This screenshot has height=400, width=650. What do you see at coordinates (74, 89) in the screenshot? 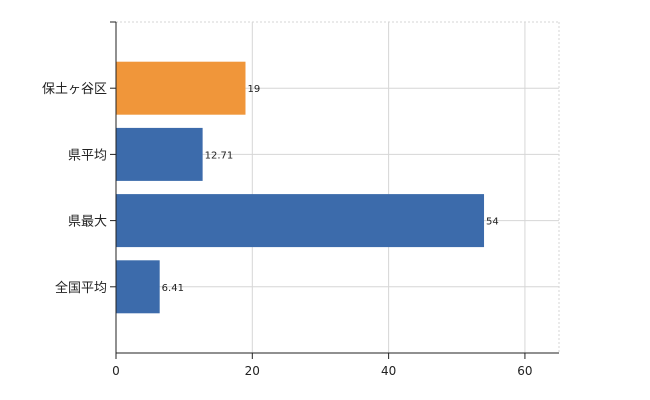
I see `category-label: 保土ヶ谷区` at bounding box center [74, 89].